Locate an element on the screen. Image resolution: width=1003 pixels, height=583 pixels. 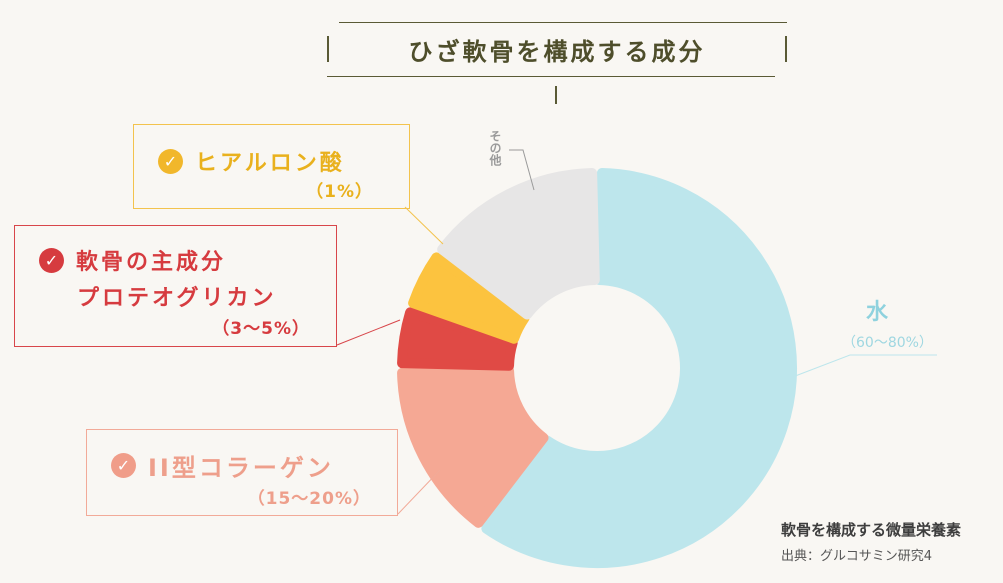
leader-line-water is located at coordinates (863, 366).